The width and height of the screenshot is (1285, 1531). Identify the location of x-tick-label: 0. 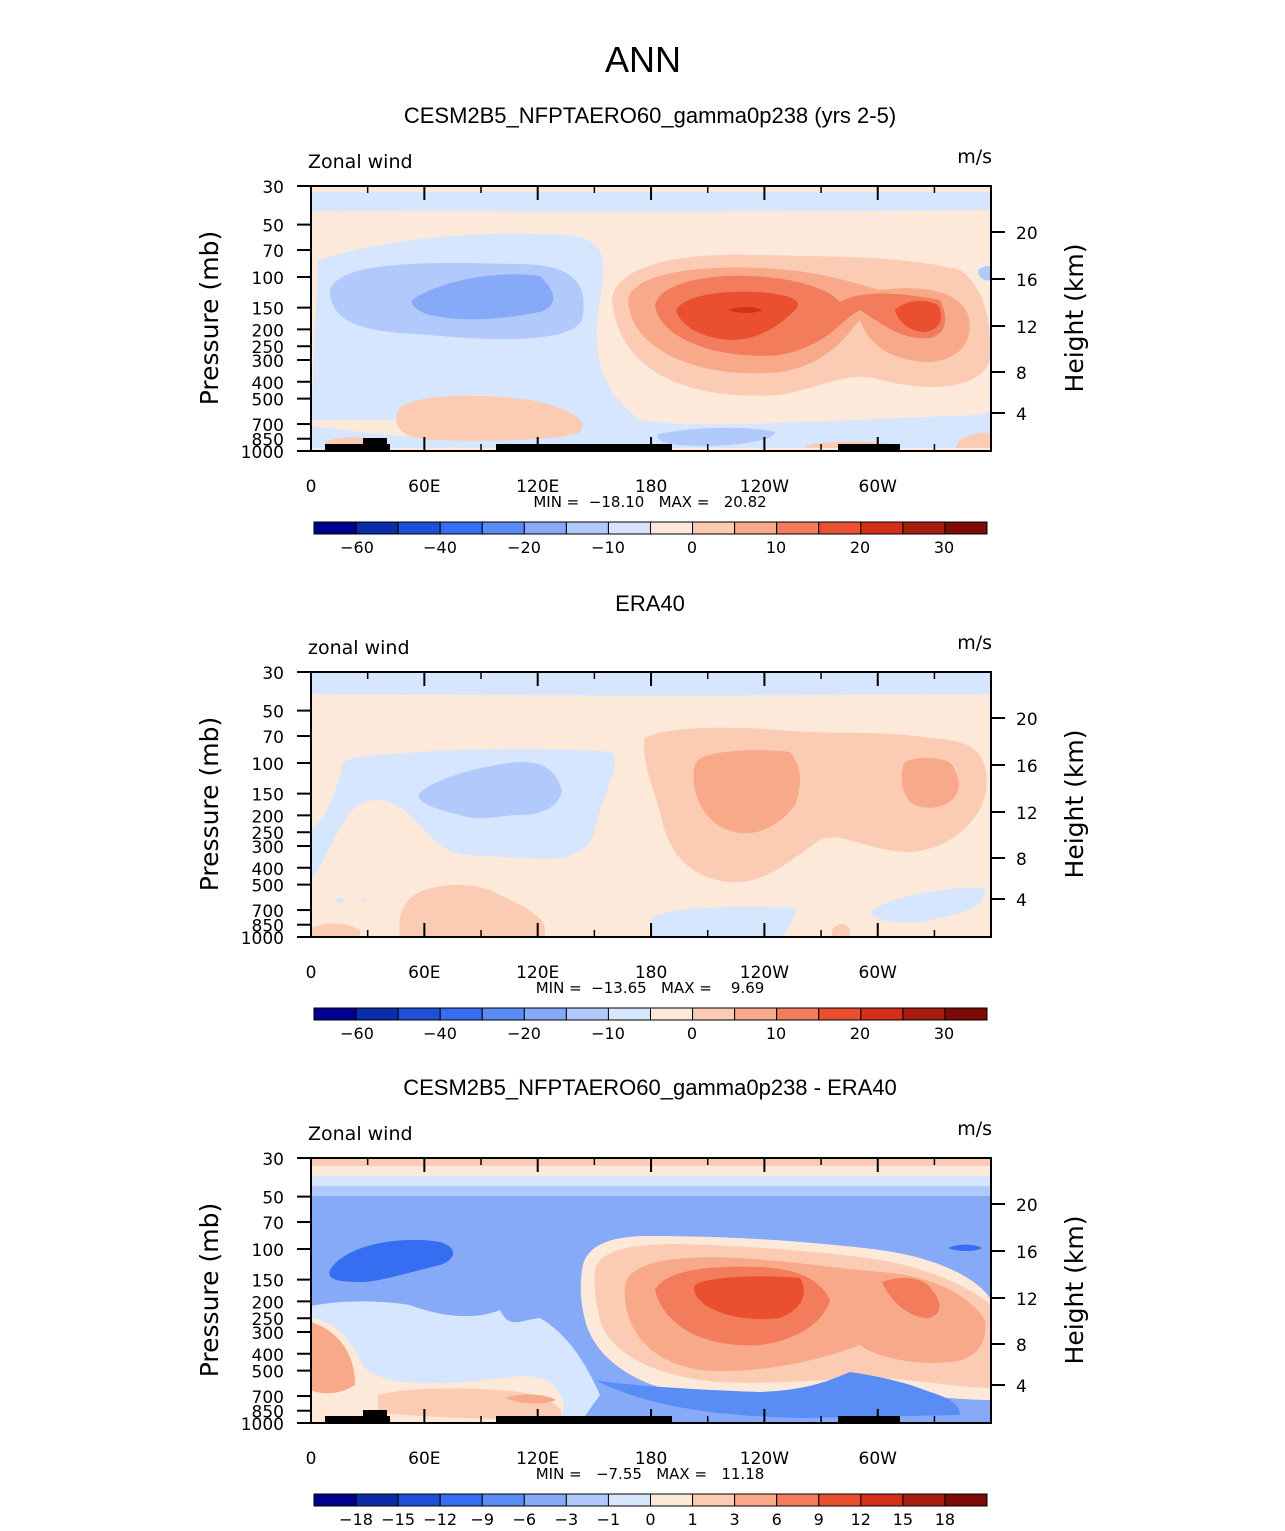
(311, 1459).